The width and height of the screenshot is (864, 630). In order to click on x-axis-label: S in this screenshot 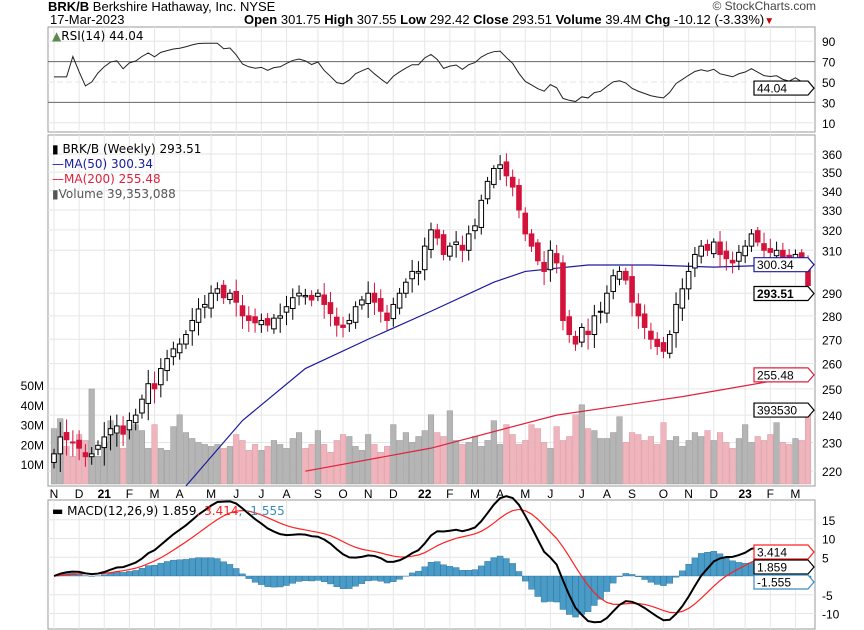, I will do `click(318, 494)`.